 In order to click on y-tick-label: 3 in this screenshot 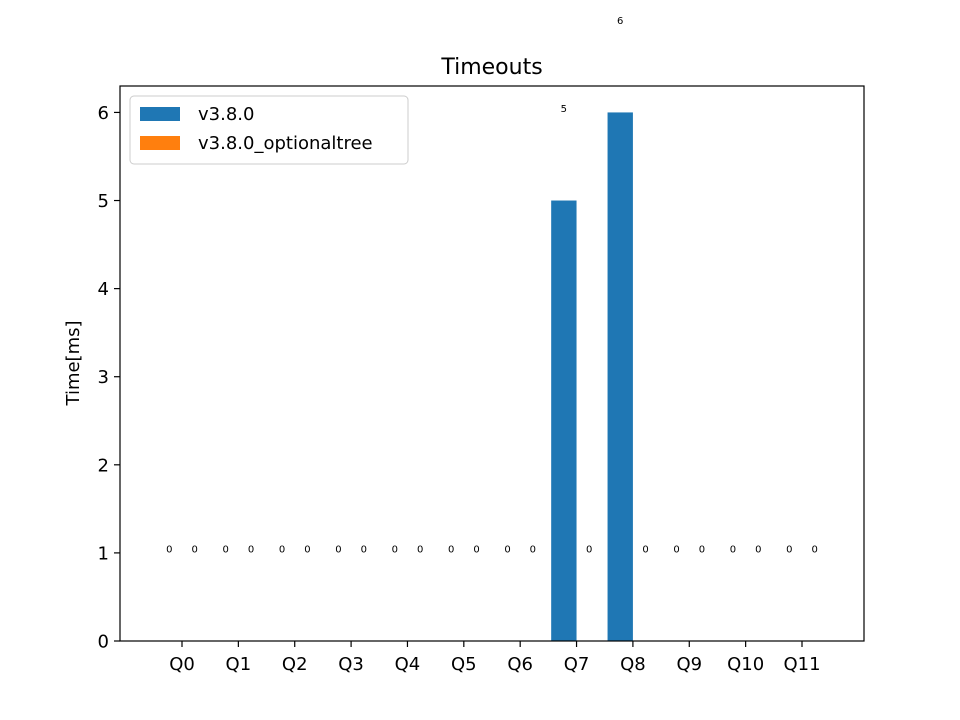, I will do `click(103, 377)`.